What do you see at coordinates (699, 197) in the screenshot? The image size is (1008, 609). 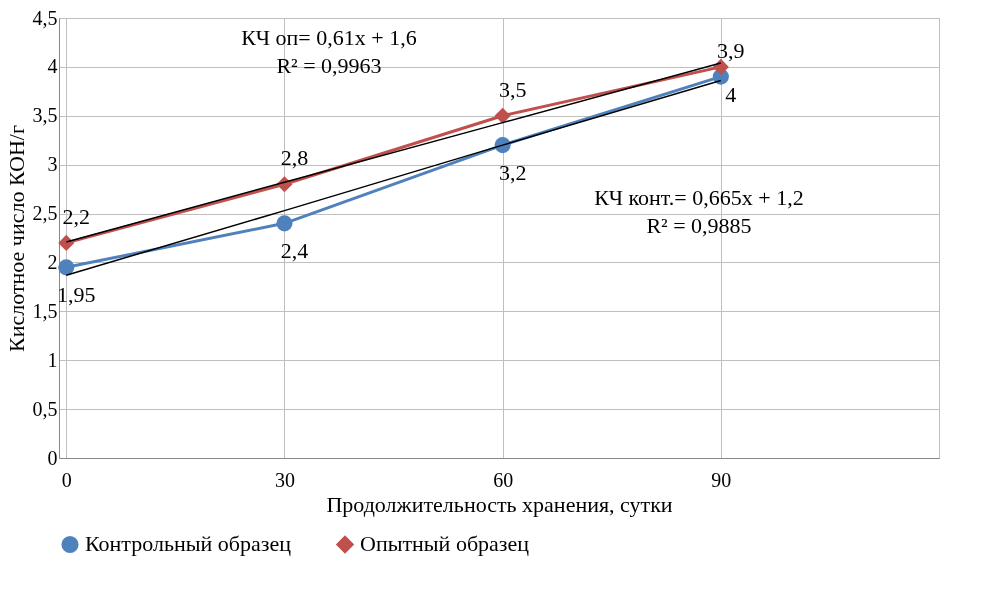 I see `annotation: КЧ конт.= 0,665x + 1,2` at bounding box center [699, 197].